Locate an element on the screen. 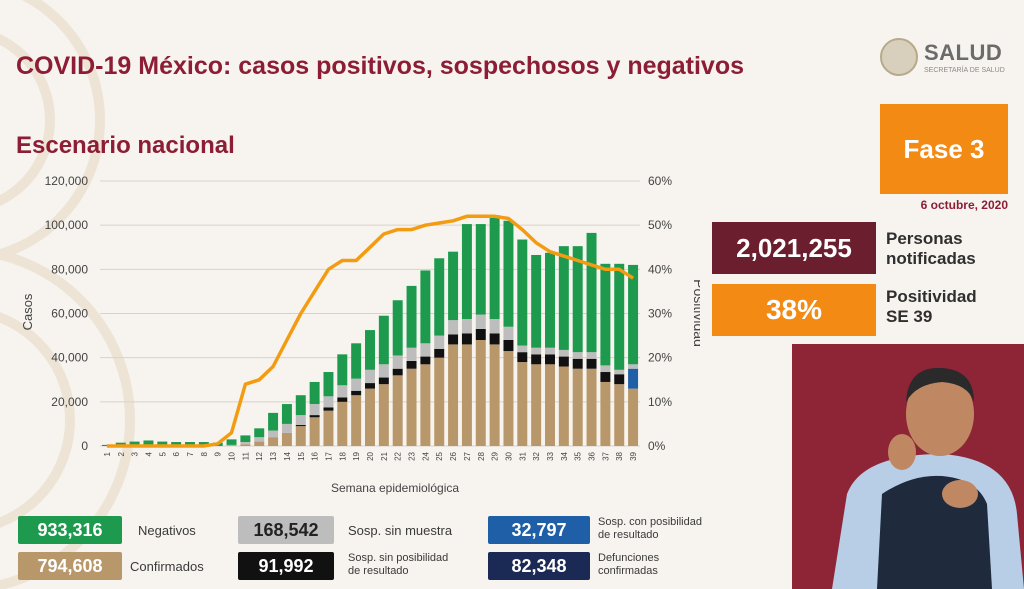  interpreter-video is located at coordinates (908, 466).